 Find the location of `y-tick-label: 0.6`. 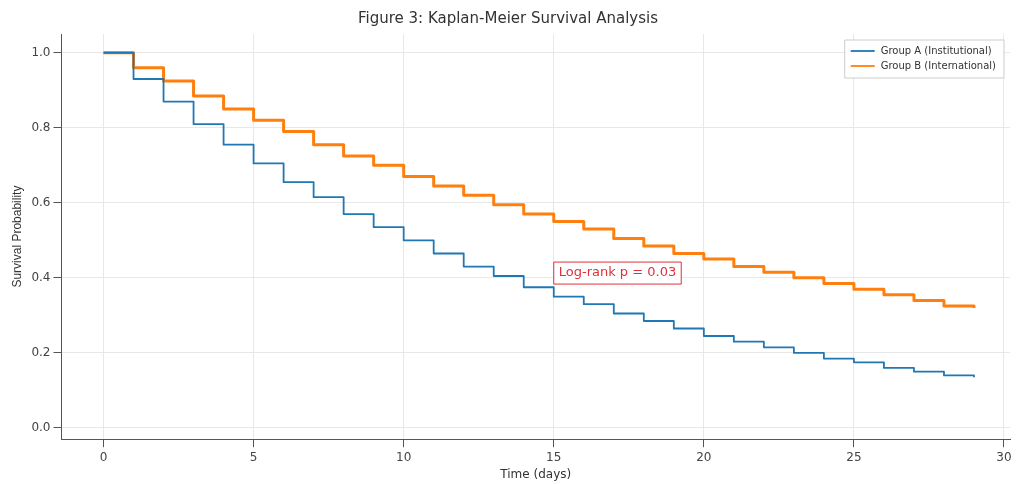

y-tick-label: 0.6 is located at coordinates (41, 201).